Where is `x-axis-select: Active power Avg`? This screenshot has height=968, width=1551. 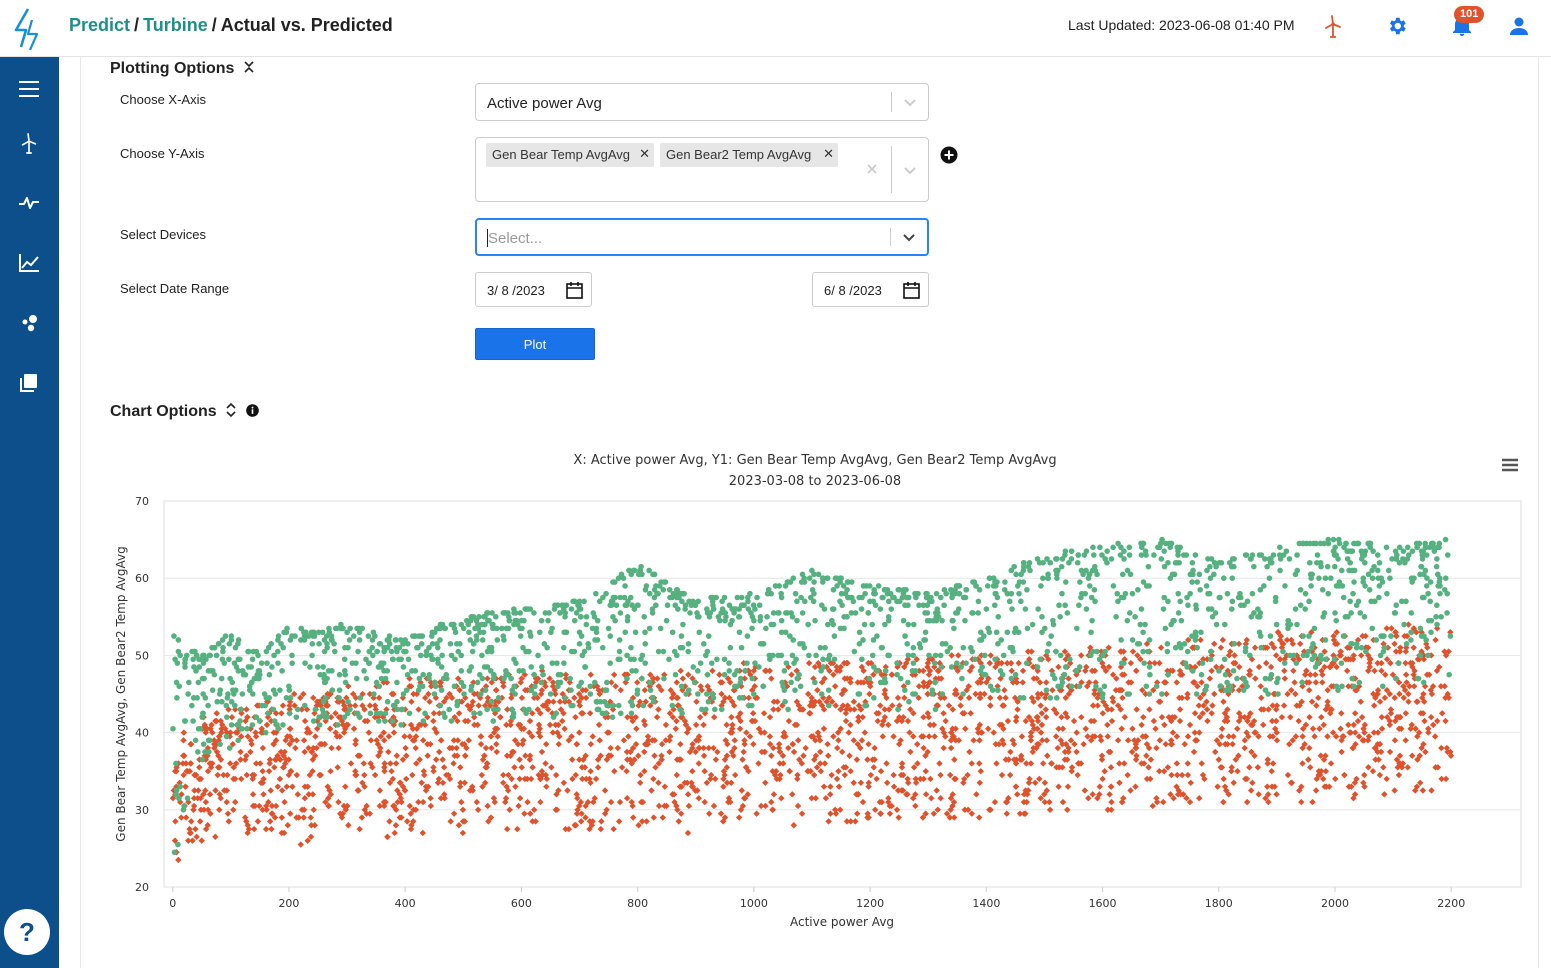
x-axis-select: Active power Avg is located at coordinates (702, 102).